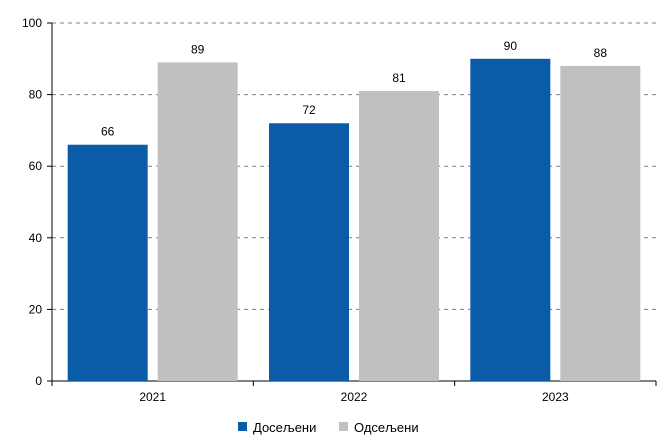  Describe the element at coordinates (510, 220) in the screenshot. I see `bar-Досељени-2023` at that location.